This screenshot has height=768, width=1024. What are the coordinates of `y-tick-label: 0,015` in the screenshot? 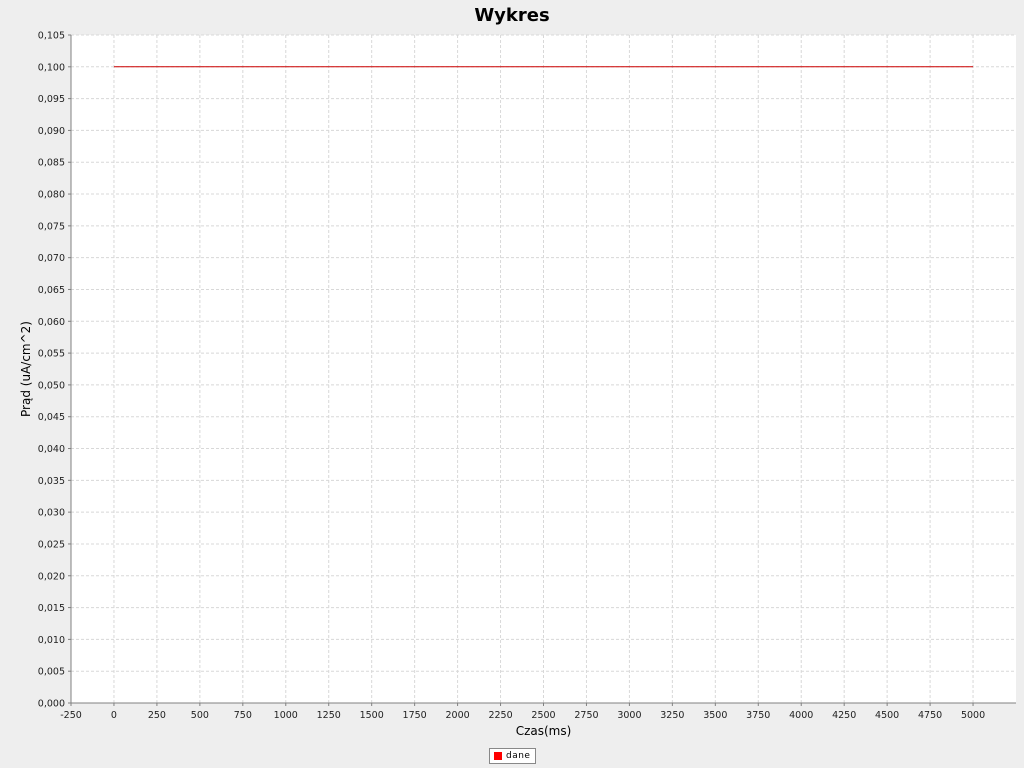 It's located at (51, 608).